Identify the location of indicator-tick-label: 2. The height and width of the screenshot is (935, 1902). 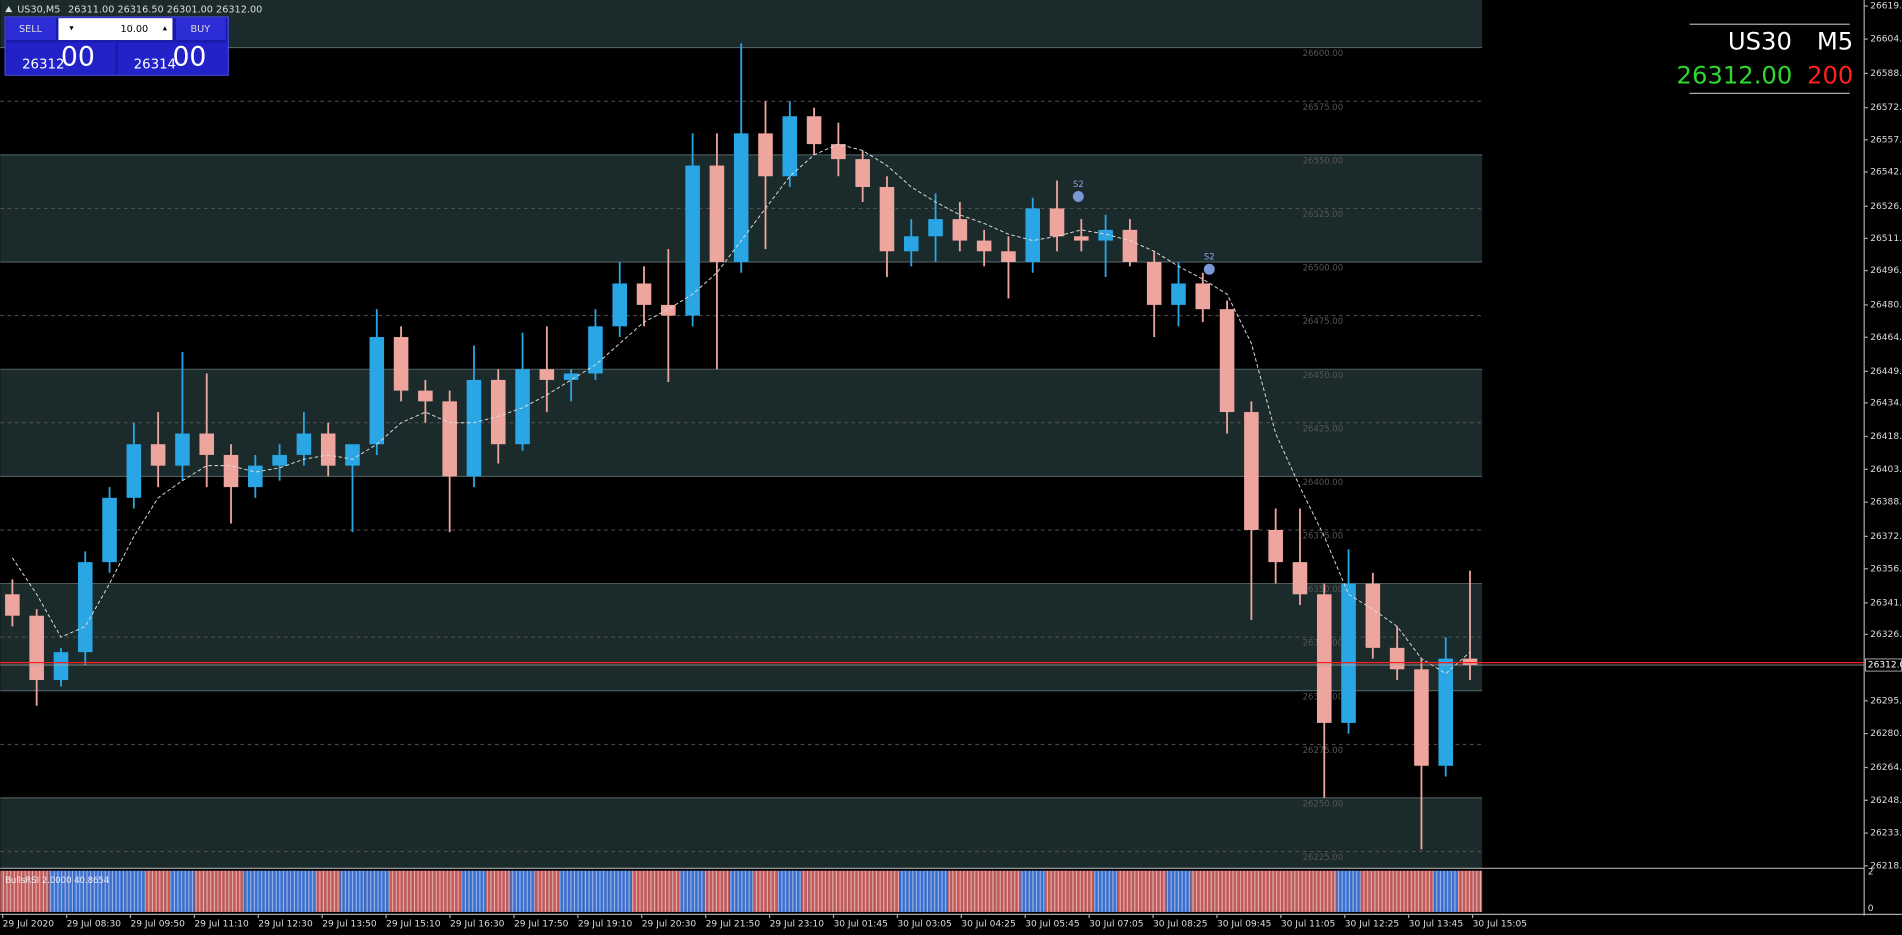
(1871, 872).